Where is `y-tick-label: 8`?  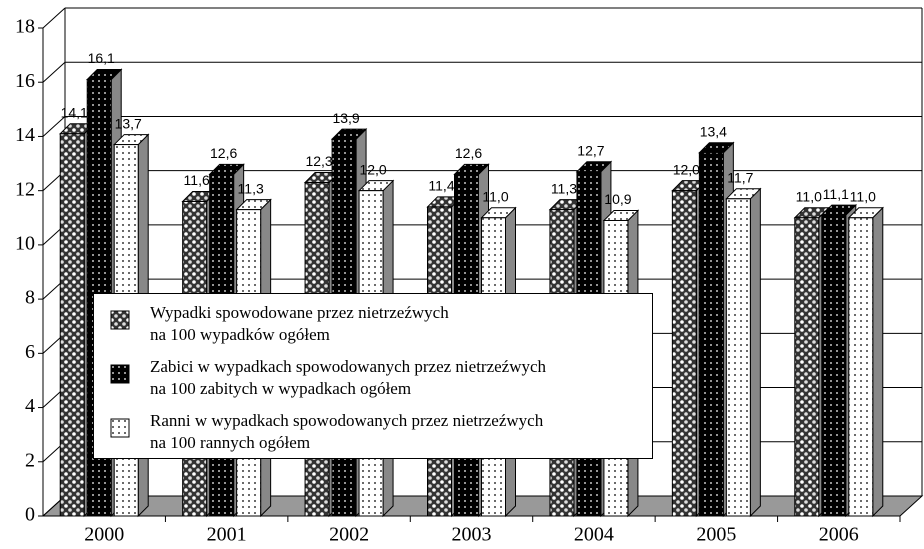
y-tick-label: 8 is located at coordinates (30, 298).